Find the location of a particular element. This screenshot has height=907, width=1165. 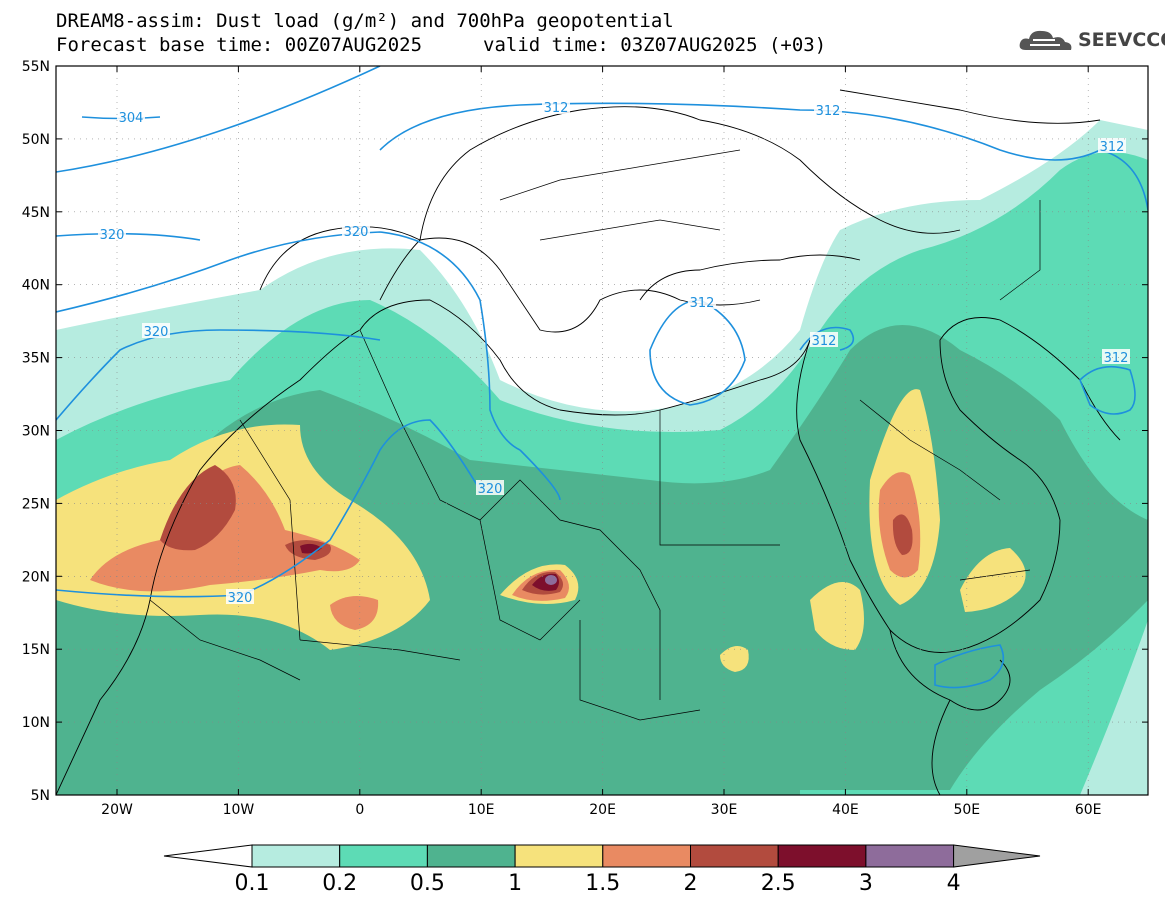

colorbar-label: 4 is located at coordinates (954, 883).